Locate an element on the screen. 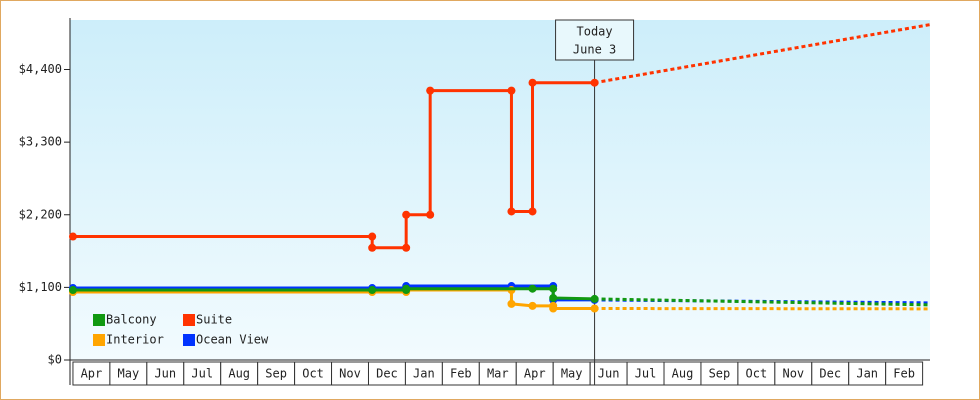 This screenshot has width=980, height=400. y-tick-label: $4,400 is located at coordinates (40, 69).